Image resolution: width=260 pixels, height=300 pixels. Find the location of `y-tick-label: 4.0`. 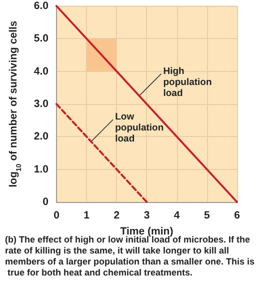

y-tick-label: 4.0 is located at coordinates (41, 71).